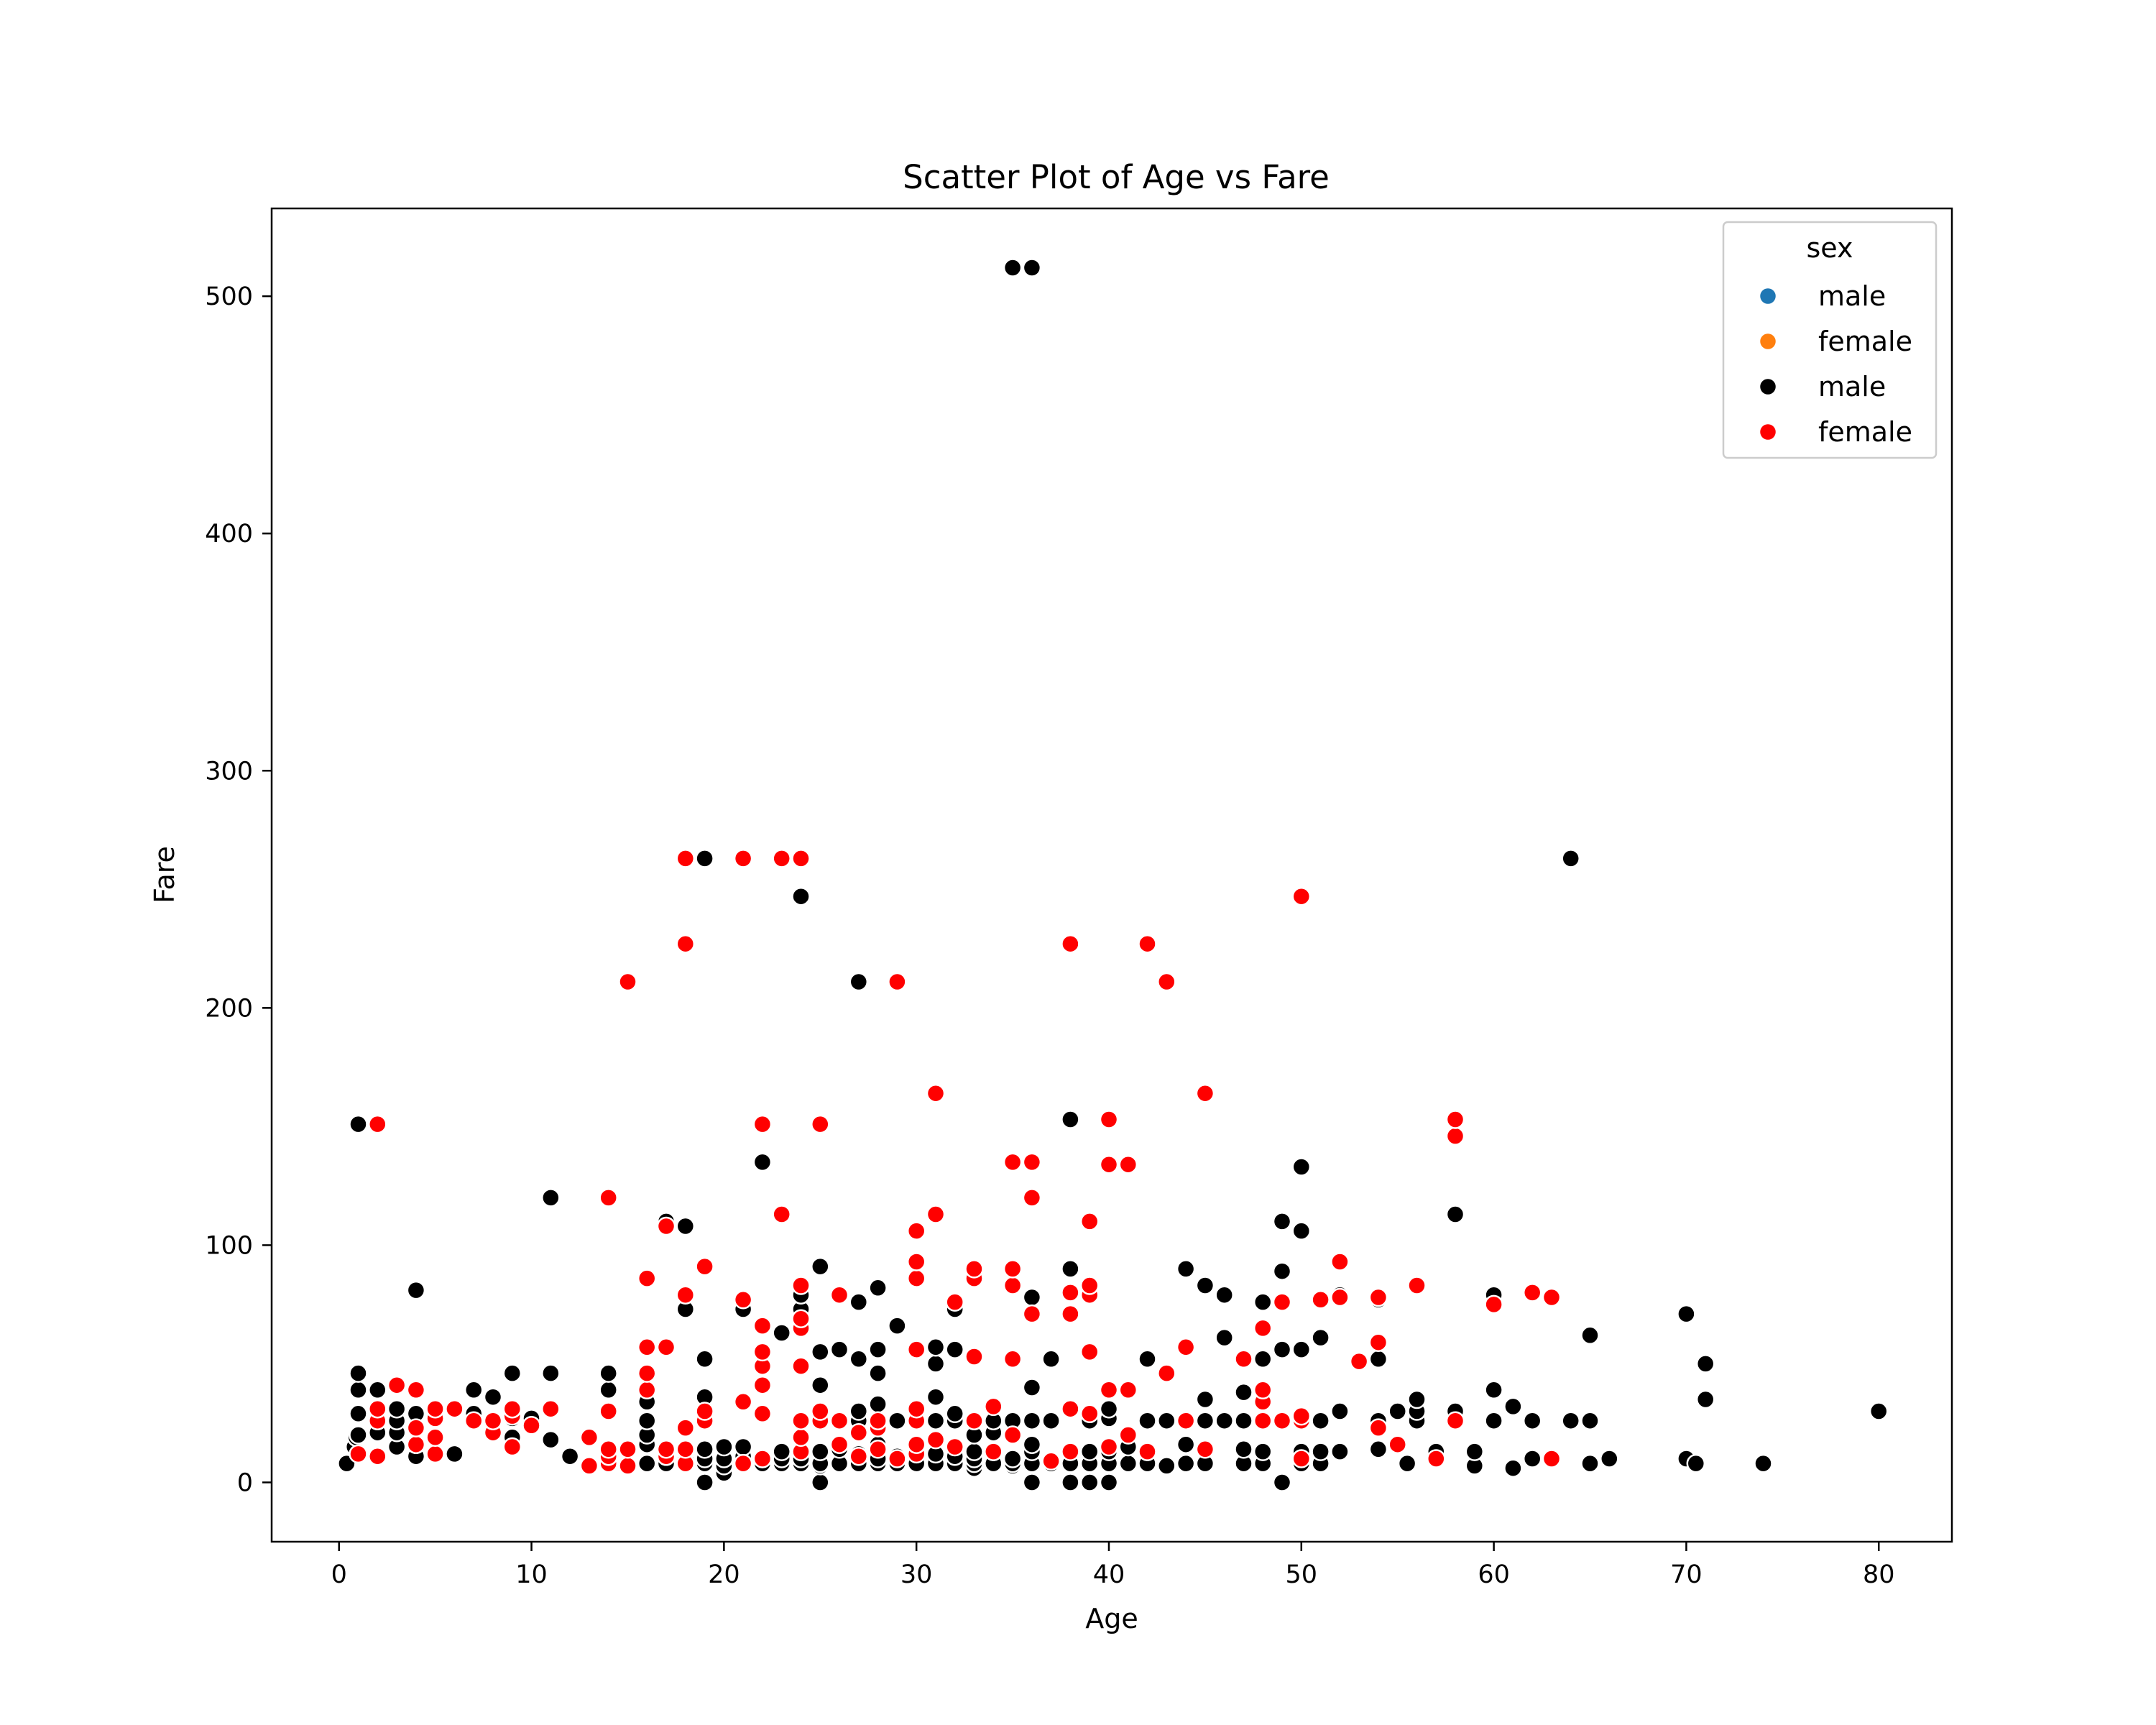 The image size is (2156, 1725). Describe the element at coordinates (1830, 248) in the screenshot. I see `legend-title: sex` at that location.